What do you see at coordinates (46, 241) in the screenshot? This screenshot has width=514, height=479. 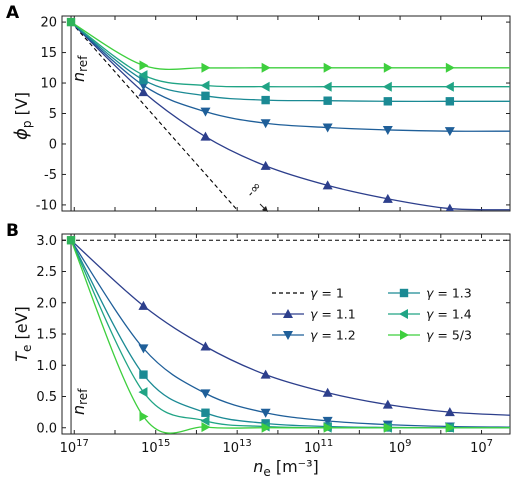 I see `y-tick-label: 3.0` at bounding box center [46, 241].